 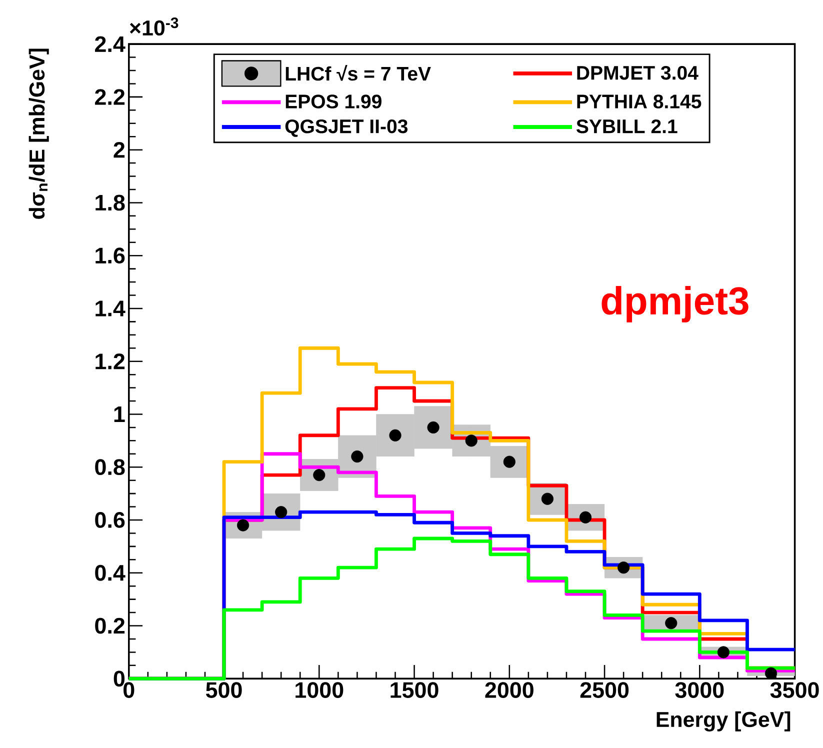 What do you see at coordinates (110, 97) in the screenshot?
I see `y-tick-label: 2.2` at bounding box center [110, 97].